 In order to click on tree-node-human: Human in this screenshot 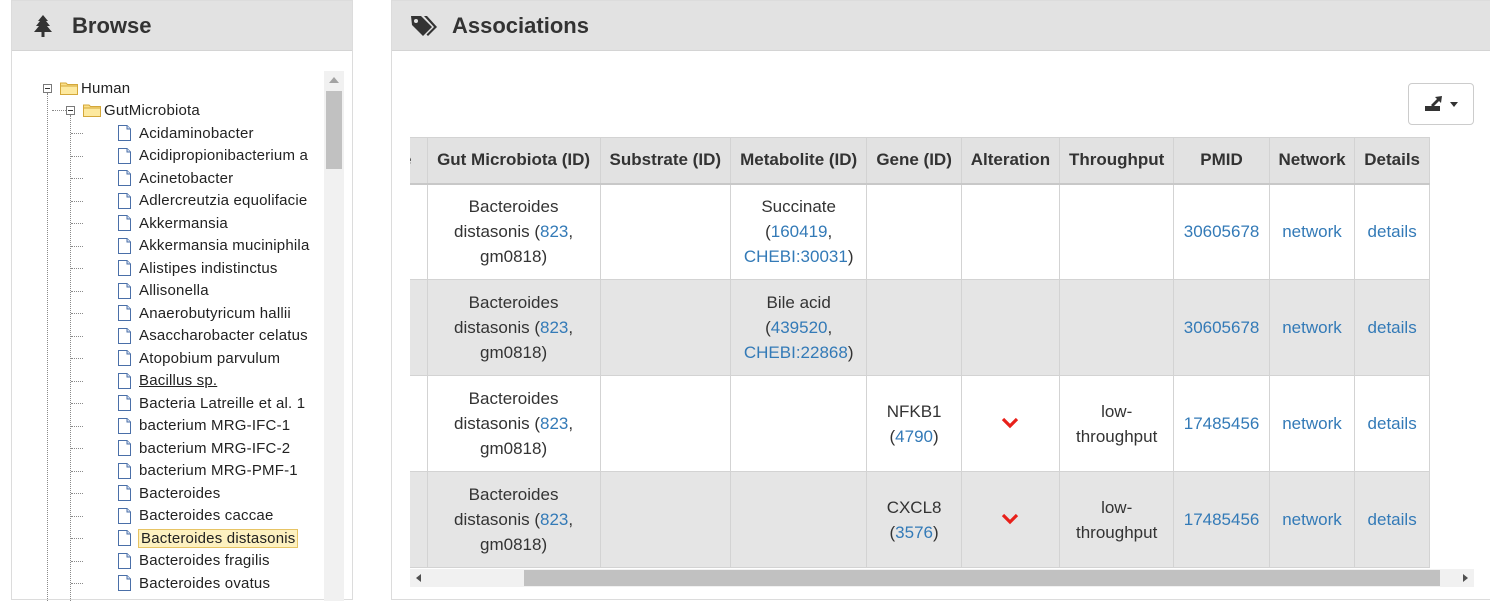, I will do `click(95, 88)`.